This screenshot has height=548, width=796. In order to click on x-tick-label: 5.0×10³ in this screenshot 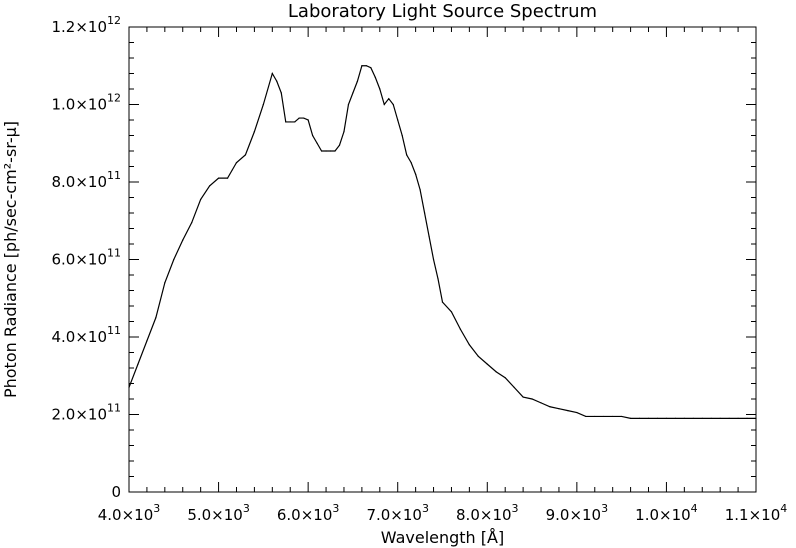, I will do `click(218, 513)`.